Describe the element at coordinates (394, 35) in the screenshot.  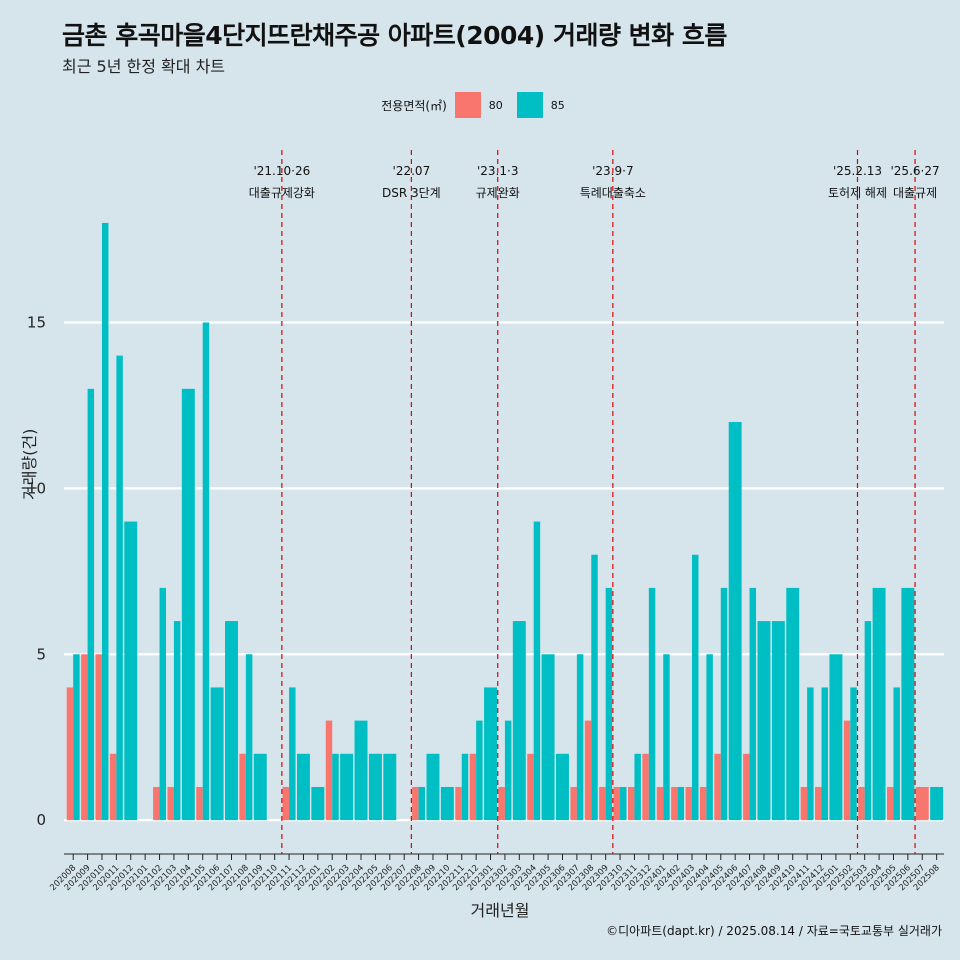
I see `chart-title: 금촌 후곡마을4단지뜨란채주공 아파트(2004) 거래량 변화 흐름` at that location.